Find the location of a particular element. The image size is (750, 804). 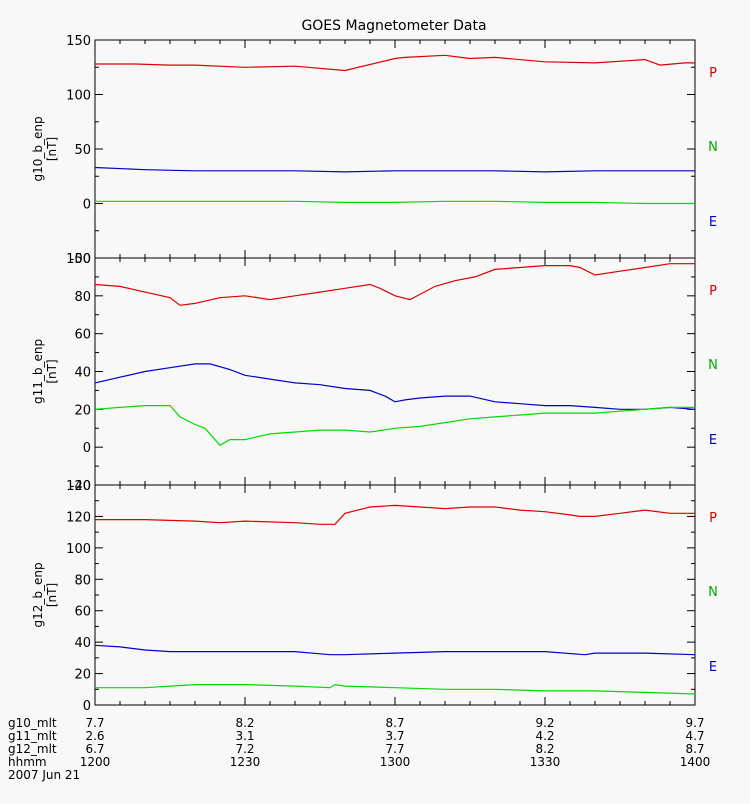

y-tick-label: 50 is located at coordinates (82, 150).